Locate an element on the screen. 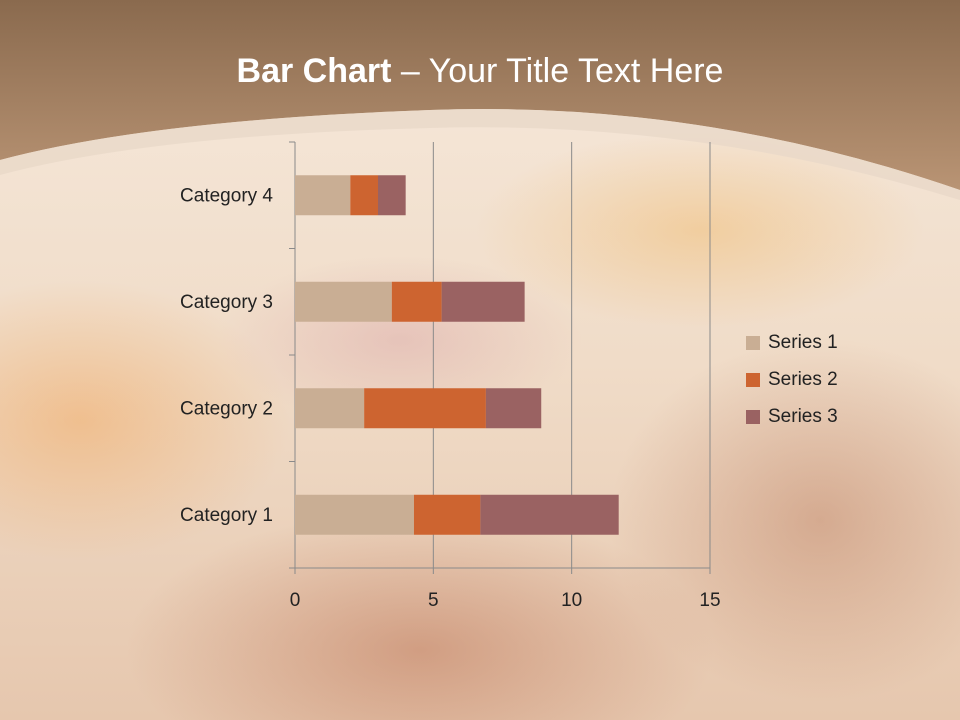 The height and width of the screenshot is (720, 960). legend-item: Series 2 is located at coordinates (792, 379).